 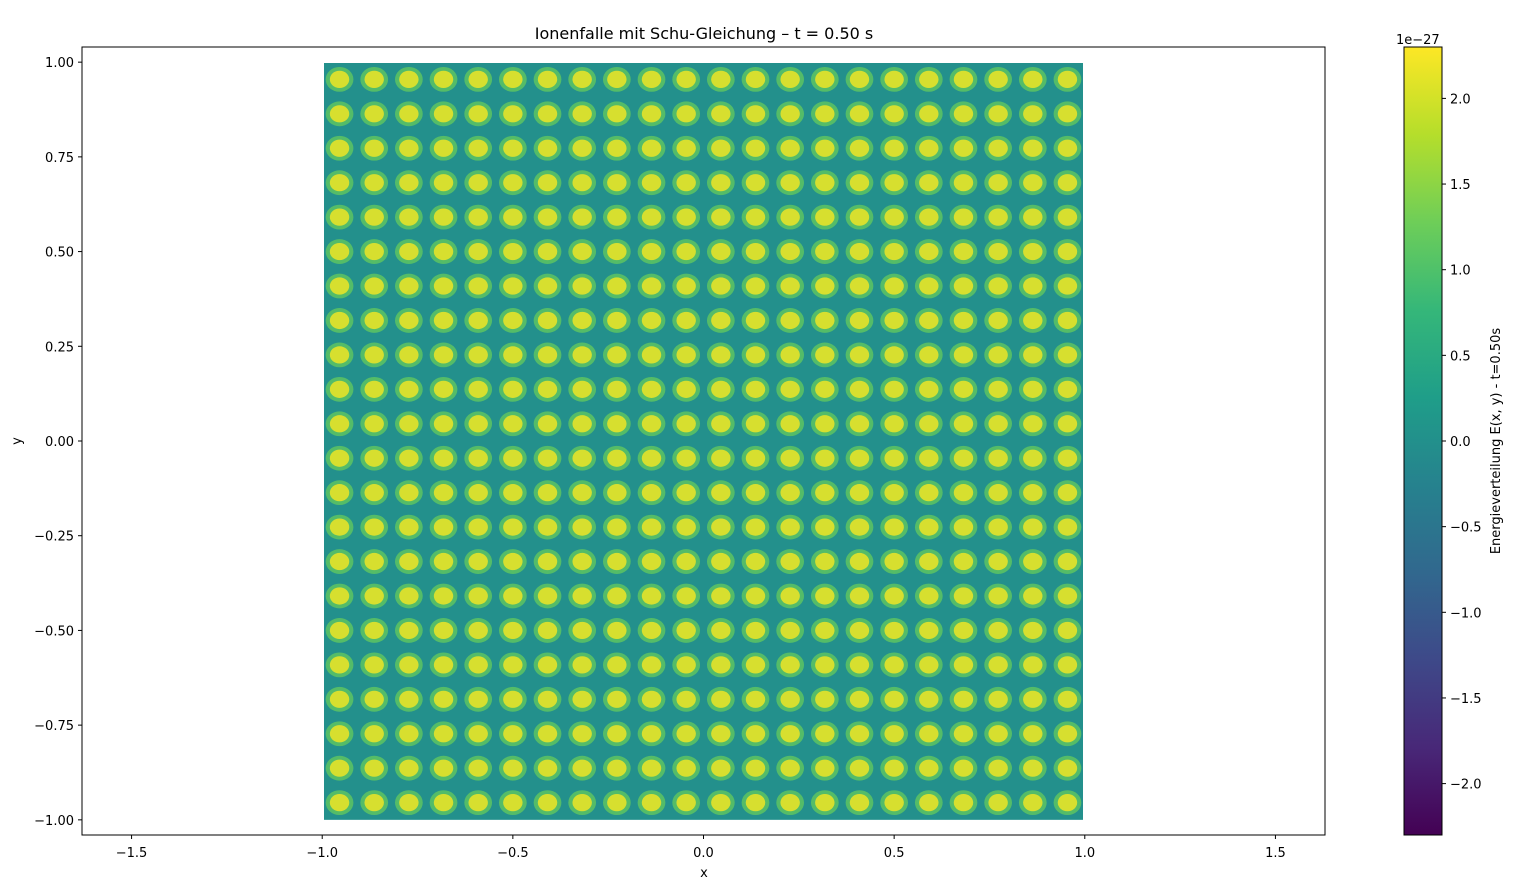 What do you see at coordinates (54, 821) in the screenshot?
I see `y-tick-label: −1.00` at bounding box center [54, 821].